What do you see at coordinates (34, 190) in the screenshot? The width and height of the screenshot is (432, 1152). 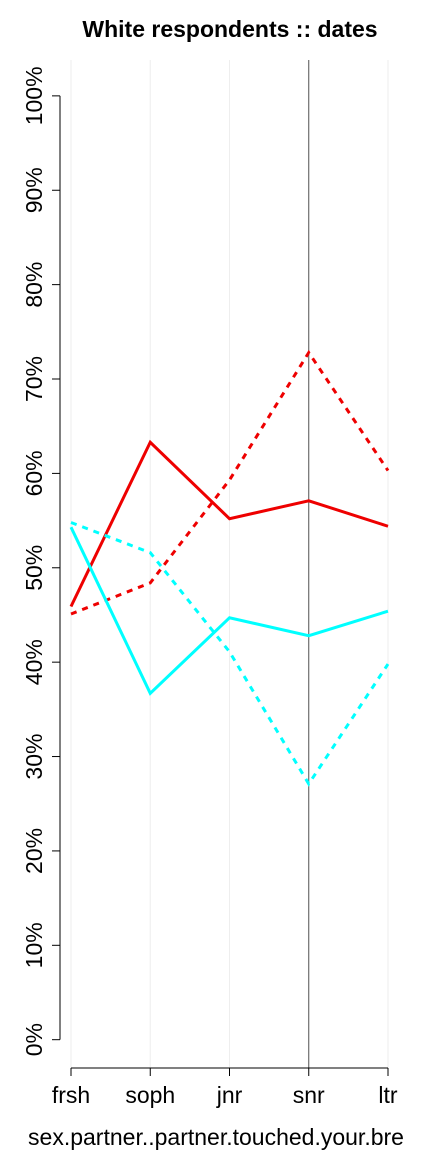 I see `y-tick-label: 90%` at bounding box center [34, 190].